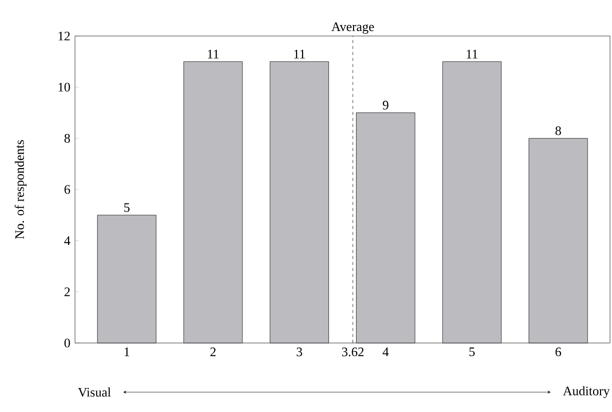 This screenshot has height=412, width=612. I want to click on x-tick-label: 1, so click(127, 352).